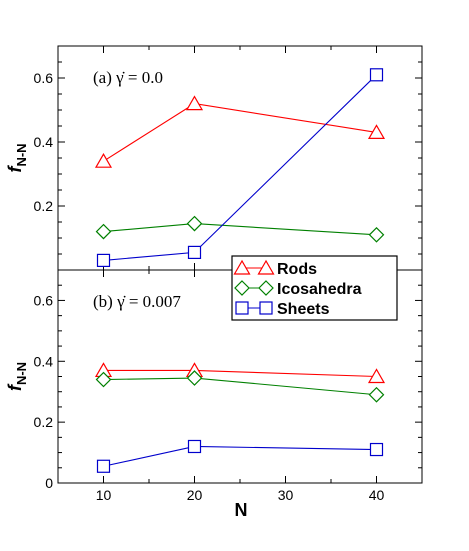  Describe the element at coordinates (240, 456) in the screenshot. I see `series-line-sheets` at that location.